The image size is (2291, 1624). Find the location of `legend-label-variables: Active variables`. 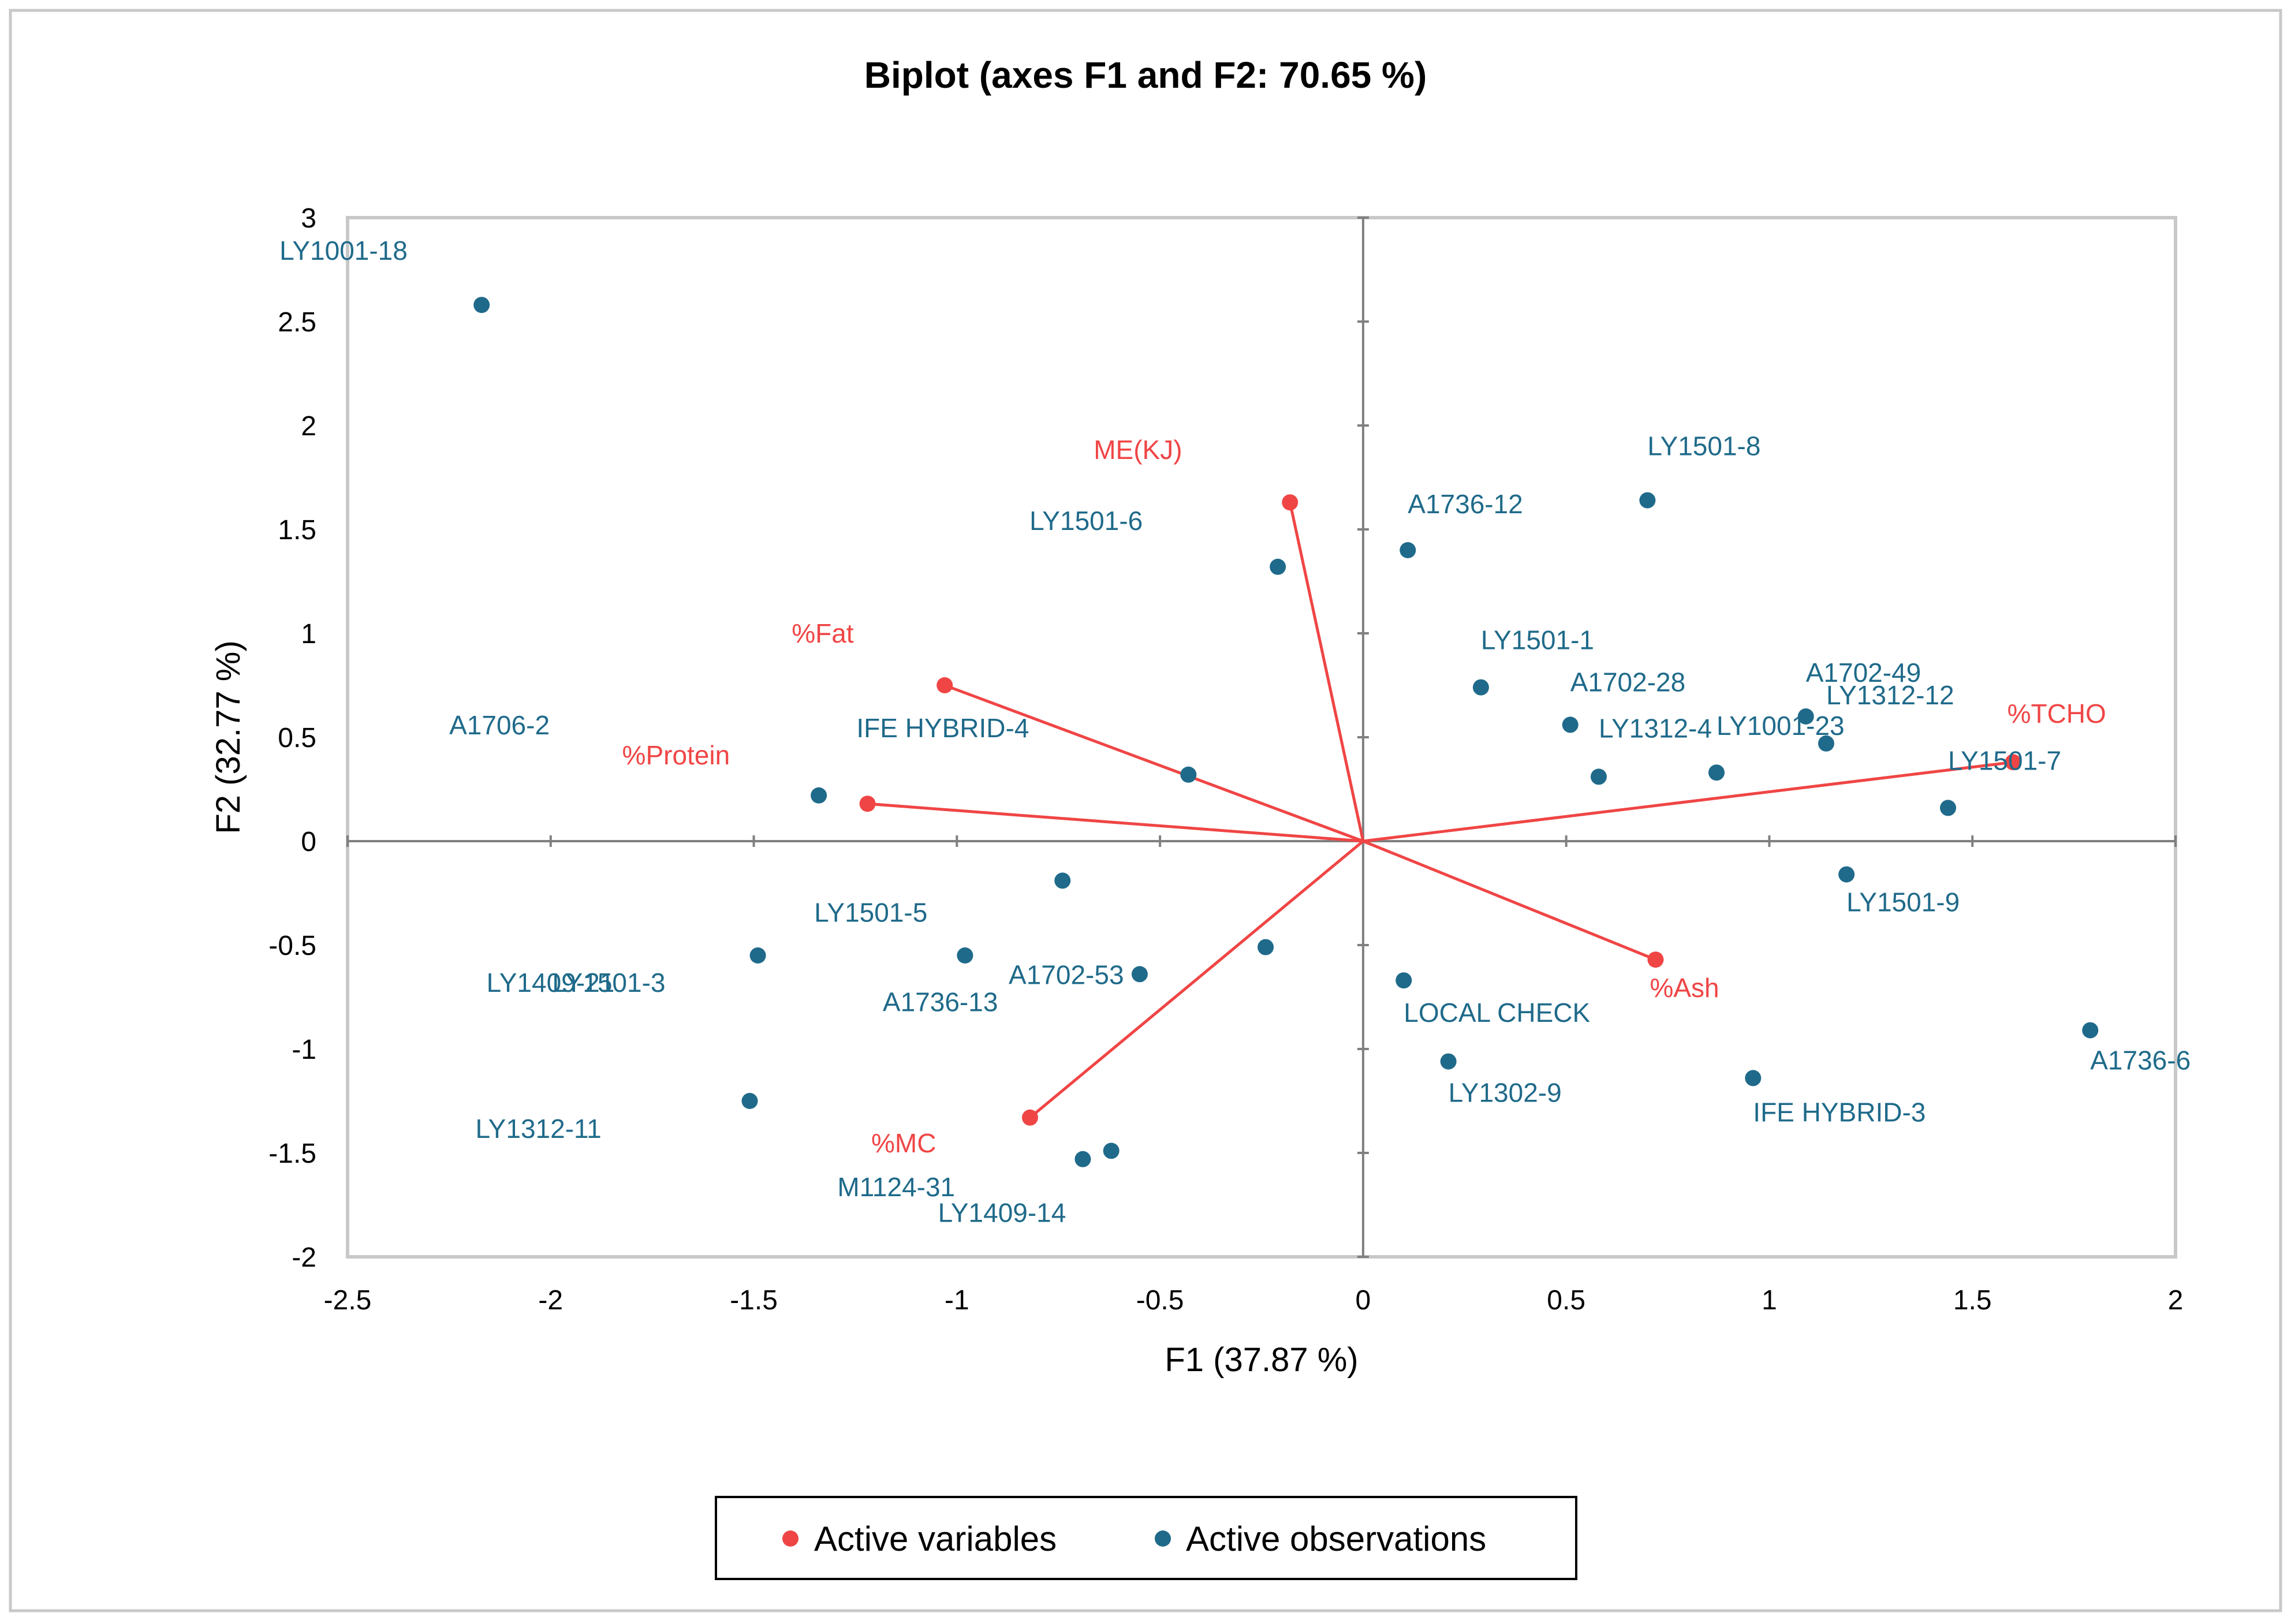

legend-label-variables: Active variables is located at coordinates (936, 1539).